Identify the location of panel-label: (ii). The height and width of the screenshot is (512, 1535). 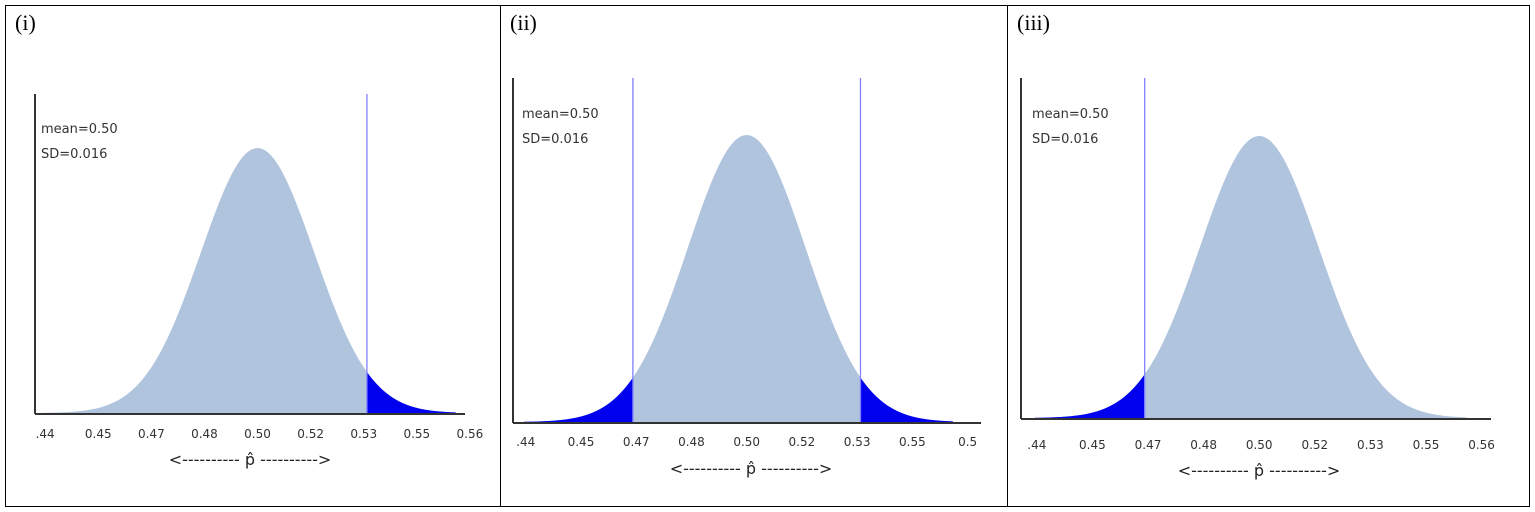
(523, 22).